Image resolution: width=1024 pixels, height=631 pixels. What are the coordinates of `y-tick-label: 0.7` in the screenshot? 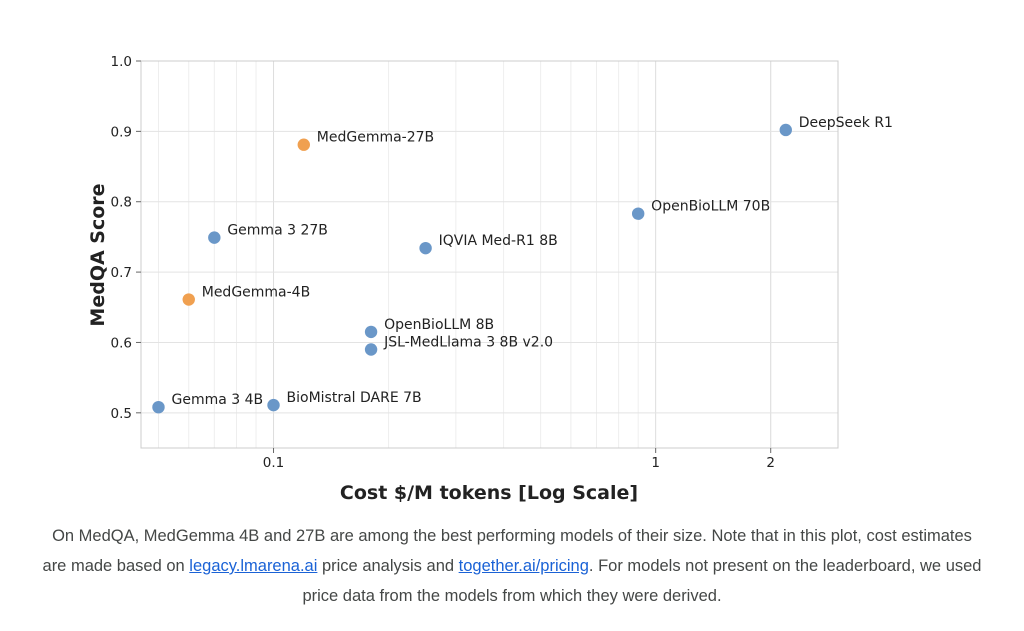 It's located at (121, 273).